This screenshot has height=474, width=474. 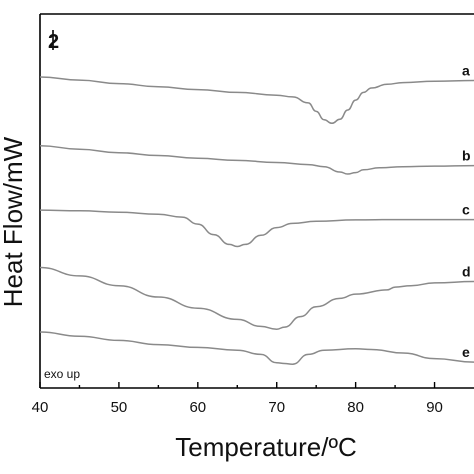 What do you see at coordinates (466, 352) in the screenshot?
I see `curve-label-e: e` at bounding box center [466, 352].